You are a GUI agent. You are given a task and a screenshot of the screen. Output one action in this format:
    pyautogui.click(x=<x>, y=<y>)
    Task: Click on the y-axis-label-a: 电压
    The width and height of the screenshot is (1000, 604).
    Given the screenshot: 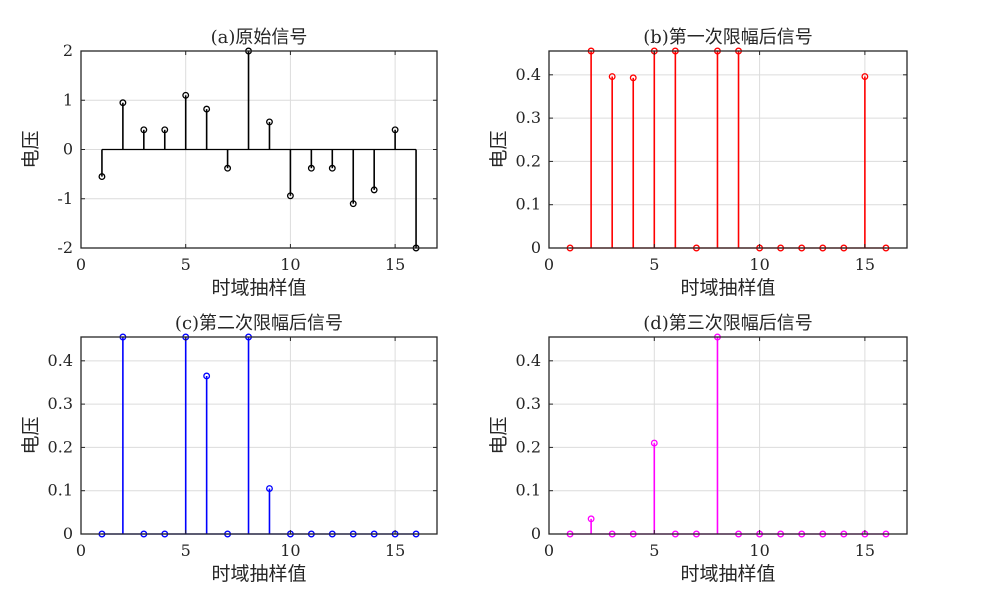 What is the action you would take?
    pyautogui.click(x=31, y=149)
    